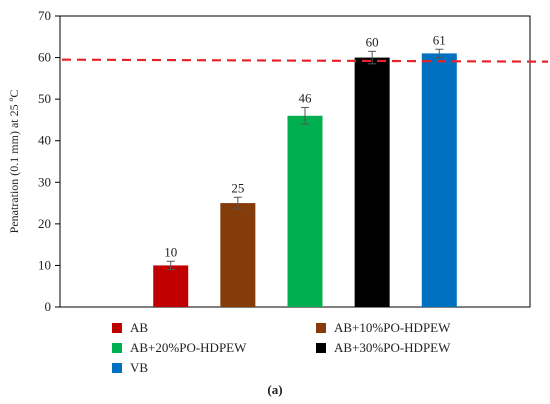 The height and width of the screenshot is (404, 550). I want to click on legend-item-vb: VB, so click(130, 368).